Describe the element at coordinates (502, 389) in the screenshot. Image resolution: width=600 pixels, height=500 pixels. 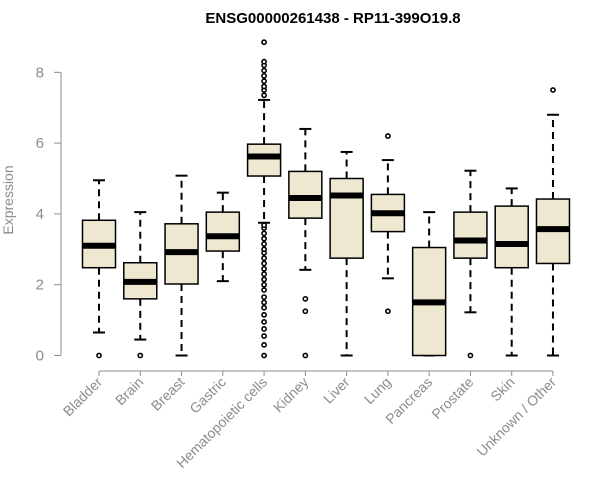
I see `x-tick-label: Skin` at that location.